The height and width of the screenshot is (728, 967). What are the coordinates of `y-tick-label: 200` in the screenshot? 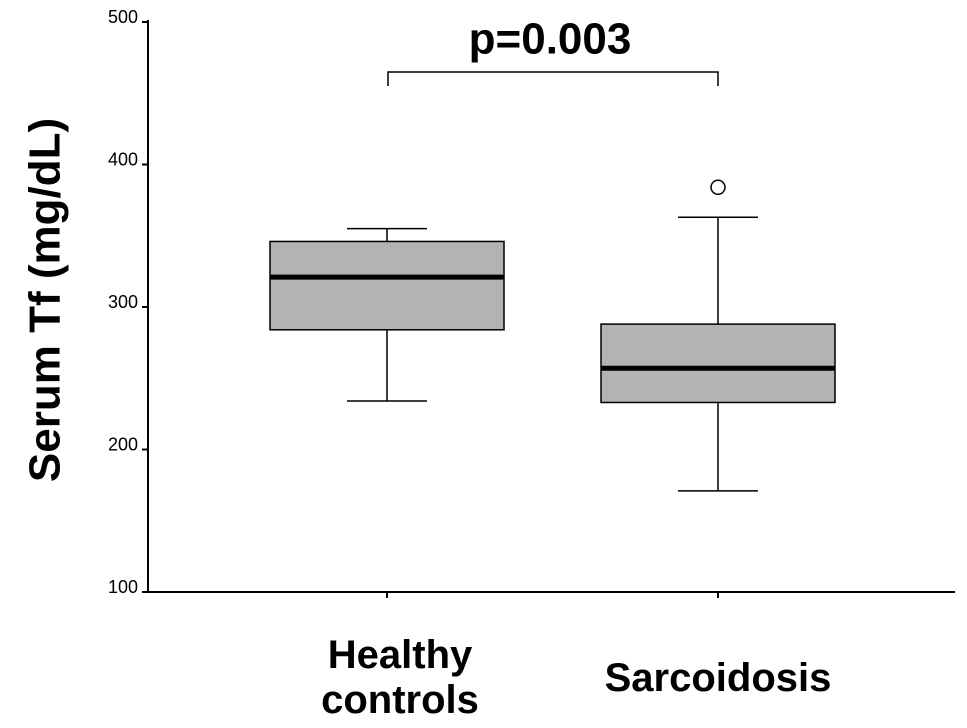 It's located at (123, 444).